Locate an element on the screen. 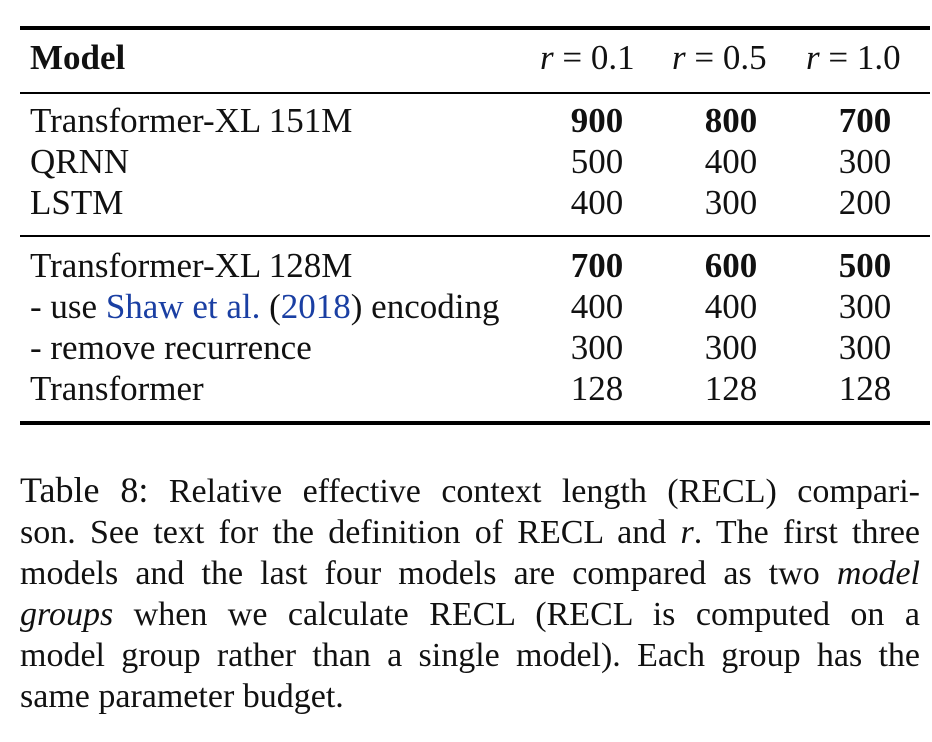 The width and height of the screenshot is (932, 742). column-header-r-0.5: r = 0.5 is located at coordinates (719, 58).